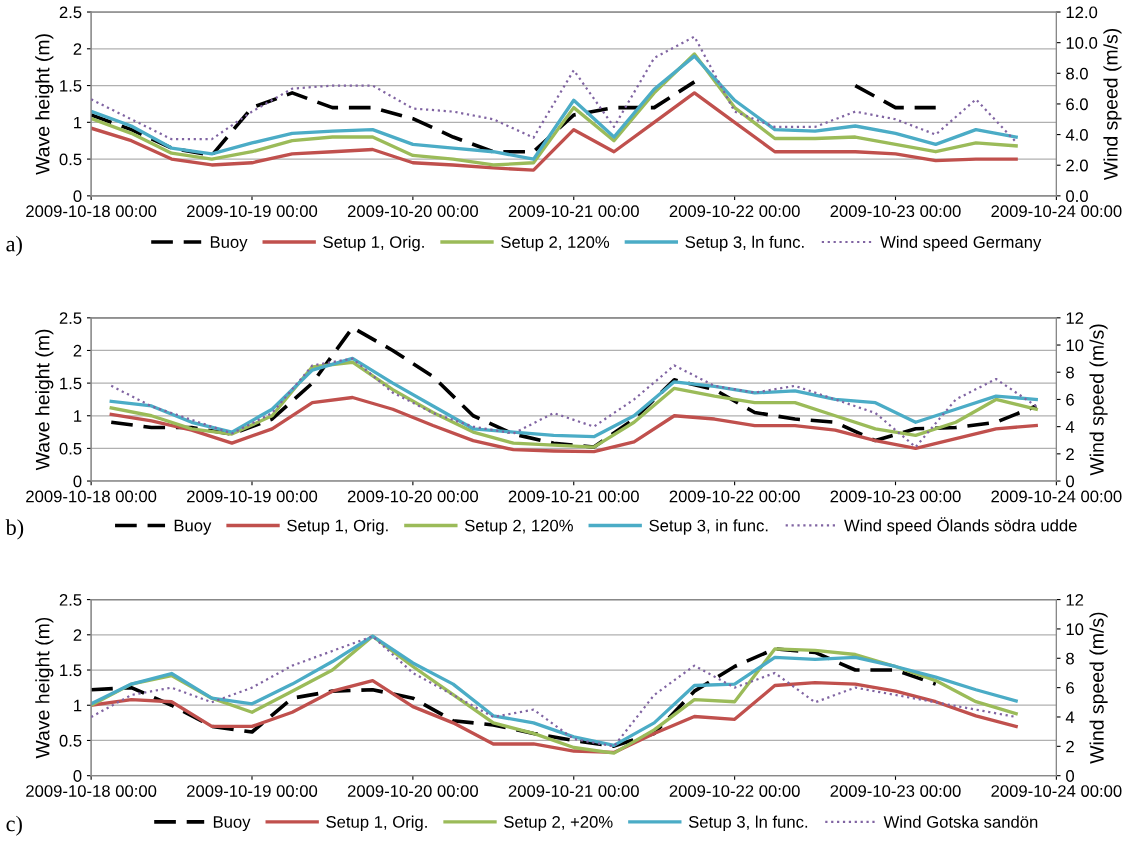  What do you see at coordinates (1082, 43) in the screenshot?
I see `y2-tick-label: 10.0` at bounding box center [1082, 43].